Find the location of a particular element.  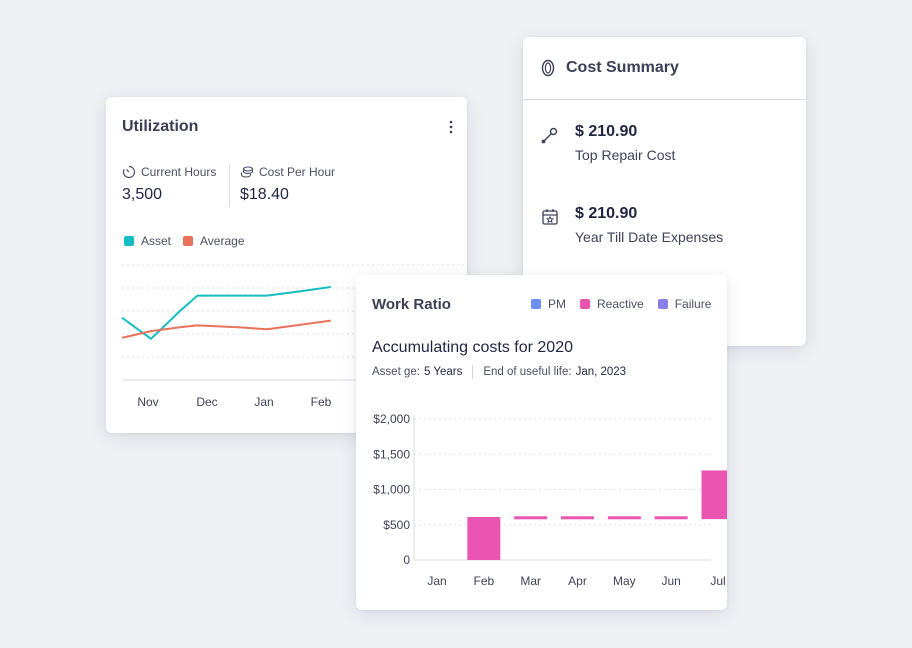

bar-mar is located at coordinates (531, 518).